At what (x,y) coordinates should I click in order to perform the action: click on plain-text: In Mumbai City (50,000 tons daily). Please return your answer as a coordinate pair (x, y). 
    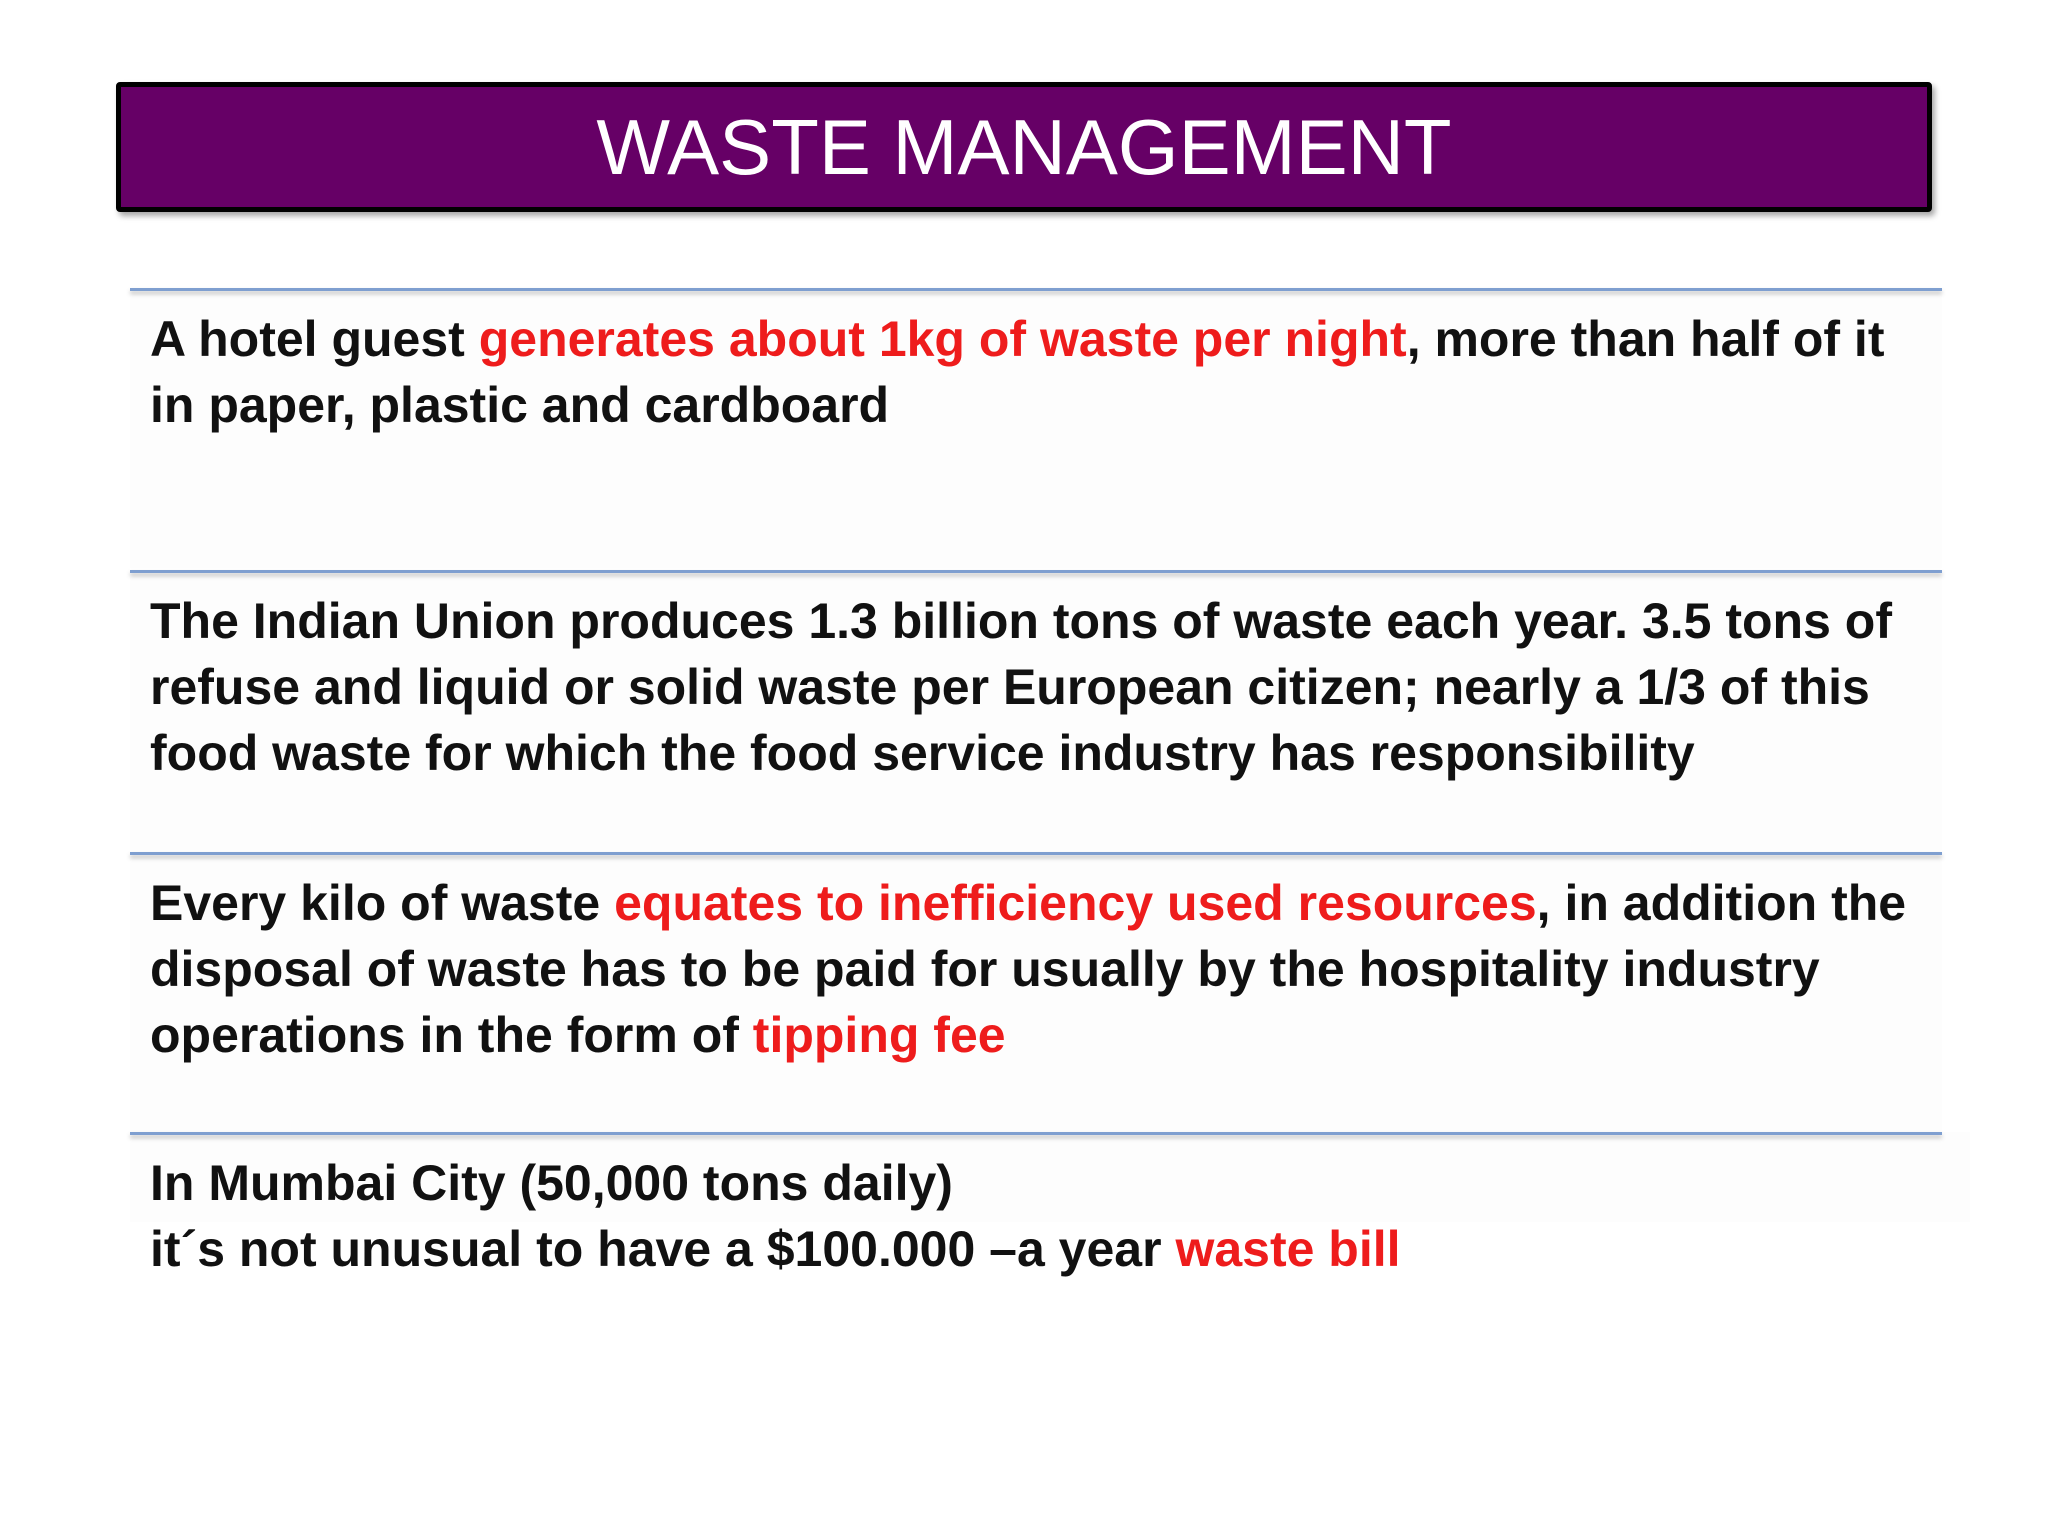
    Looking at the image, I should click on (551, 1183).